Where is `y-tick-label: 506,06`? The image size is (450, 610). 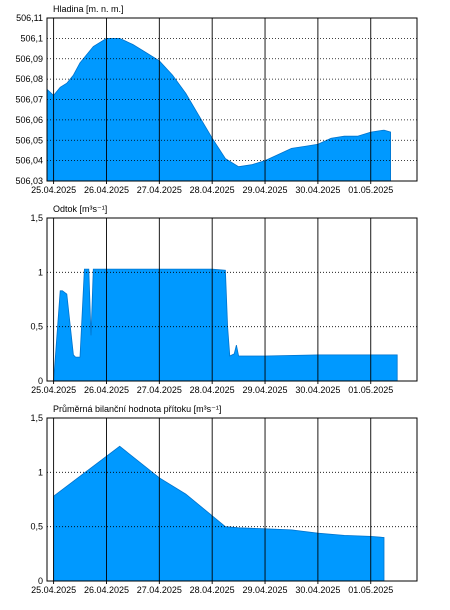
y-tick-label: 506,06 is located at coordinates (29, 120).